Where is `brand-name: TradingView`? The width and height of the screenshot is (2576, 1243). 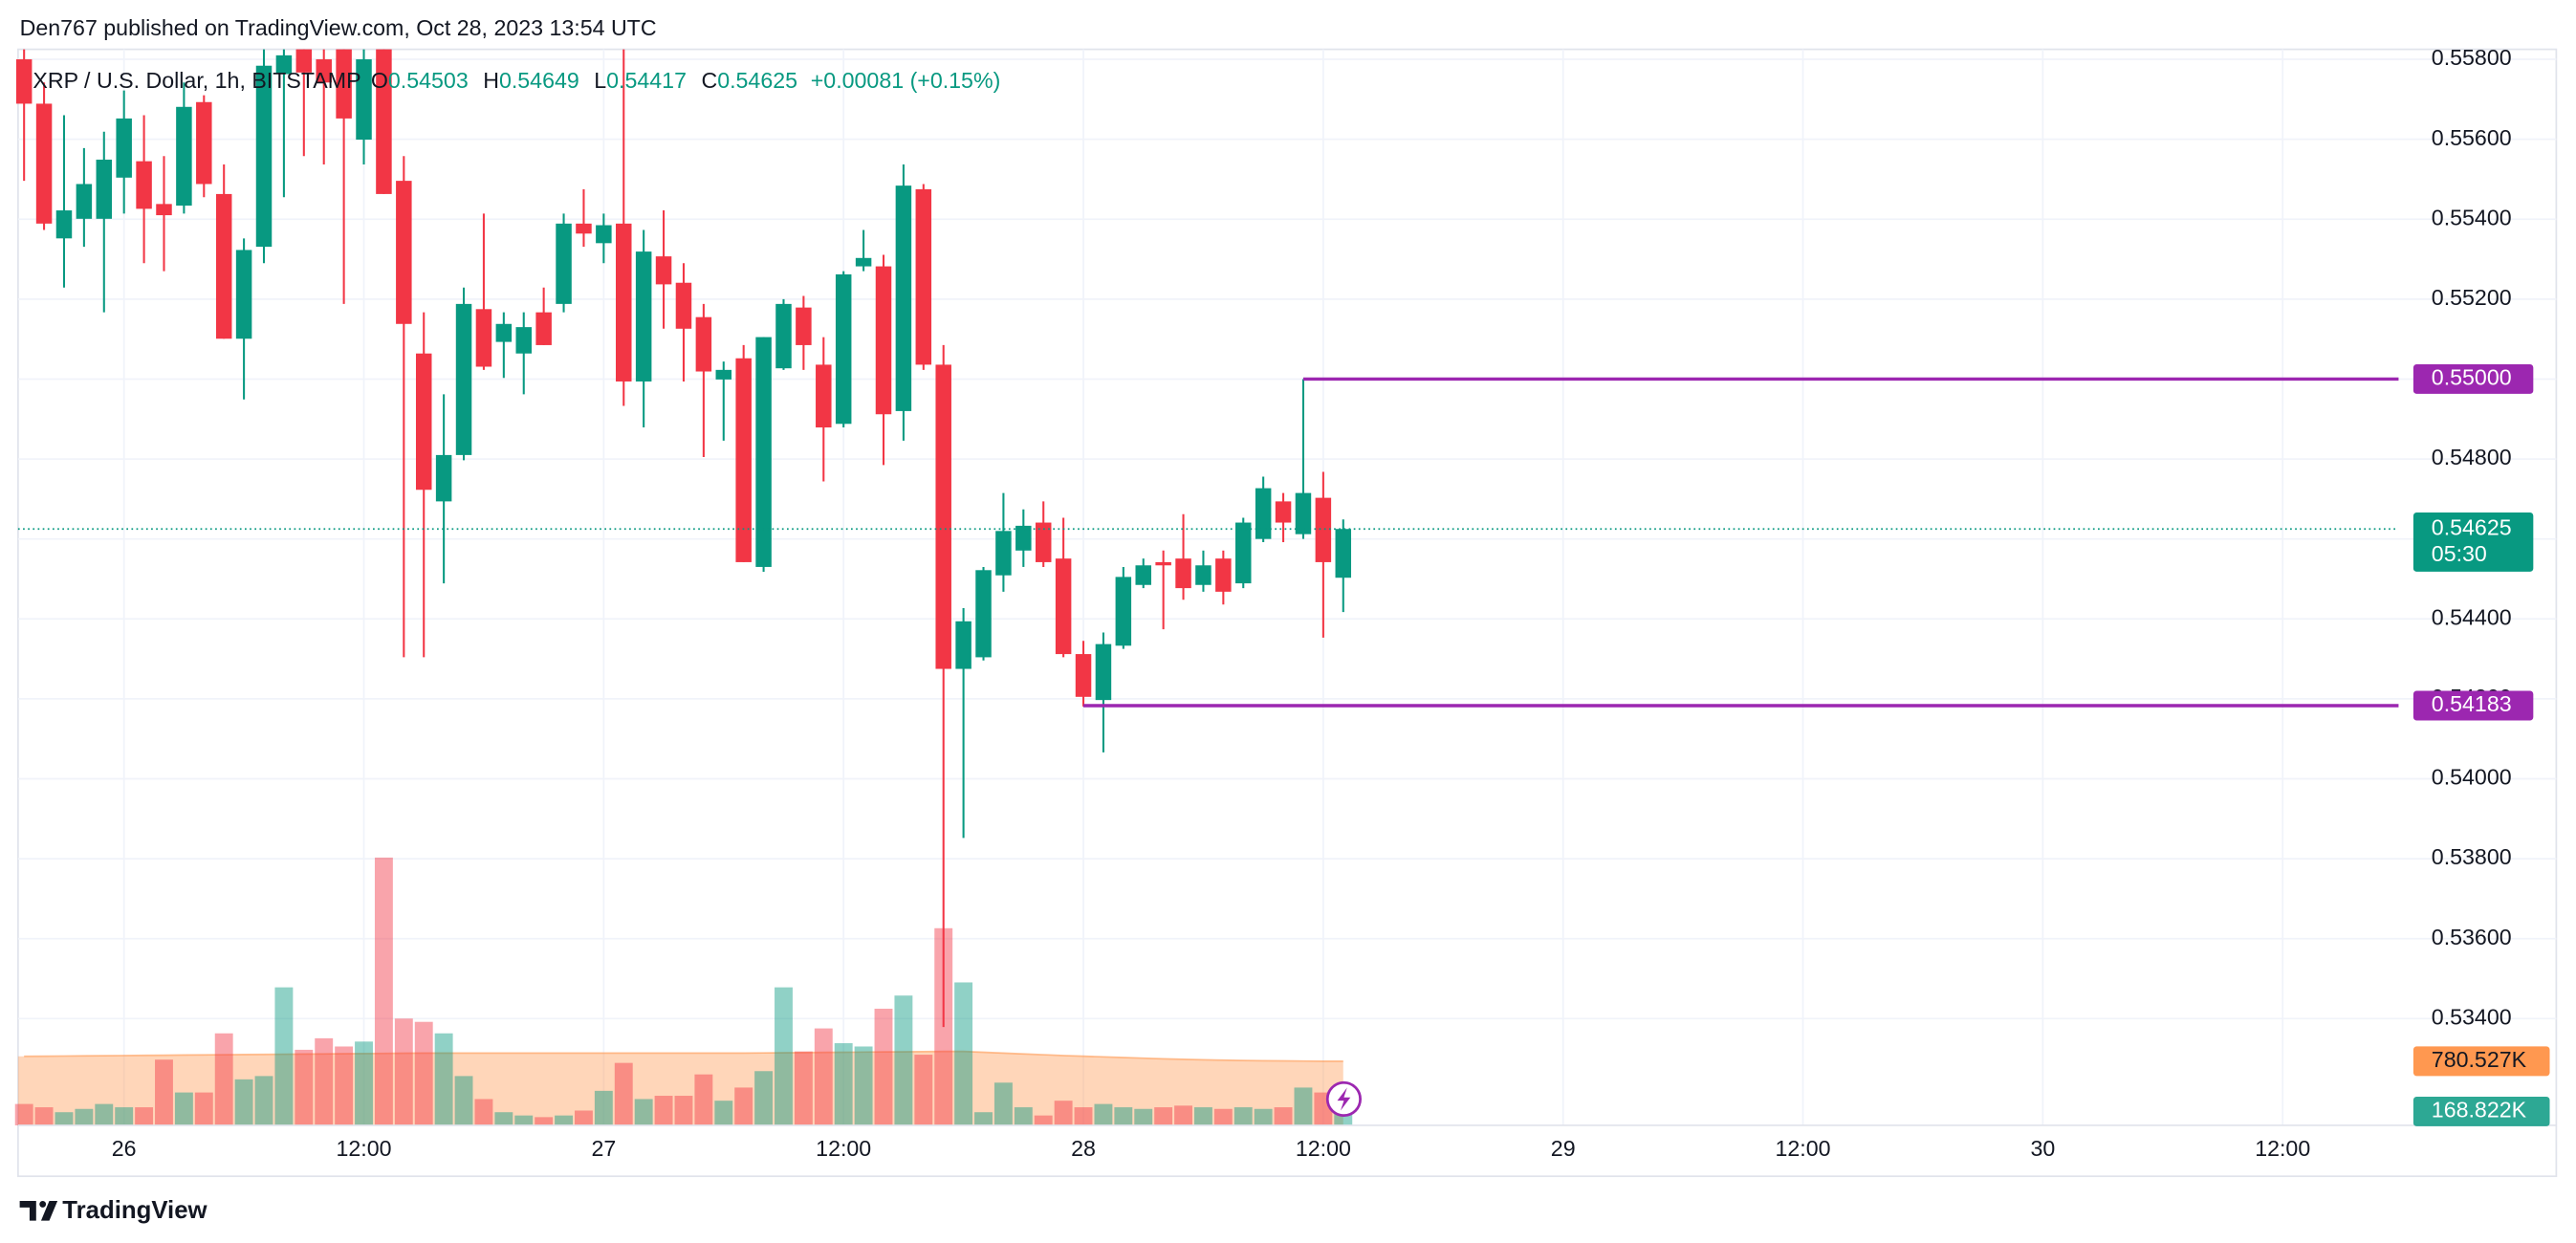
brand-name: TradingView is located at coordinates (134, 1210).